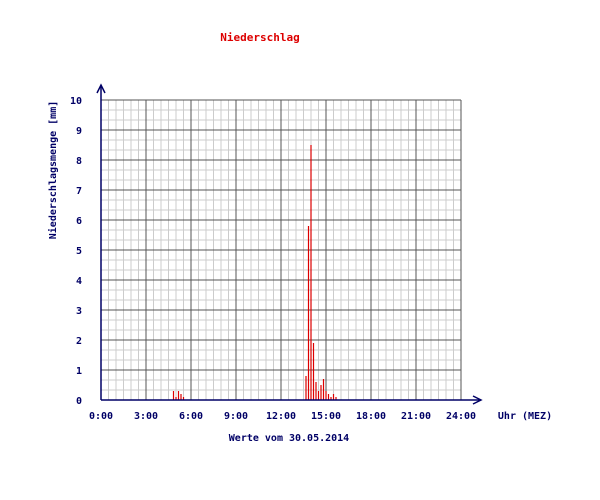  Describe the element at coordinates (79, 311) in the screenshot. I see `y-tick-label: 3` at that location.